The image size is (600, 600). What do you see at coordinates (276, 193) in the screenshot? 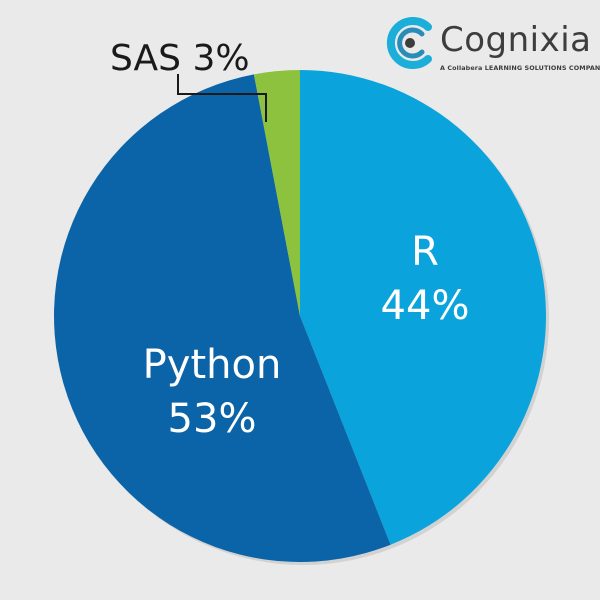
I see `pie-slice-sas` at bounding box center [276, 193].